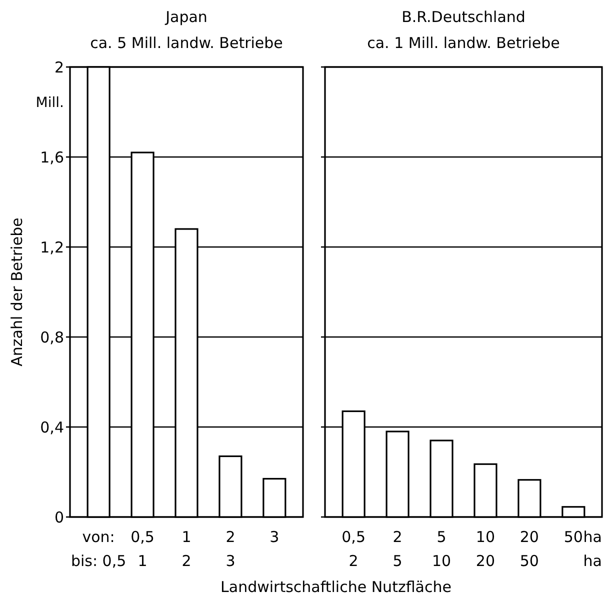  What do you see at coordinates (52, 247) in the screenshot?
I see `y-tick-label: 1,2` at bounding box center [52, 247].